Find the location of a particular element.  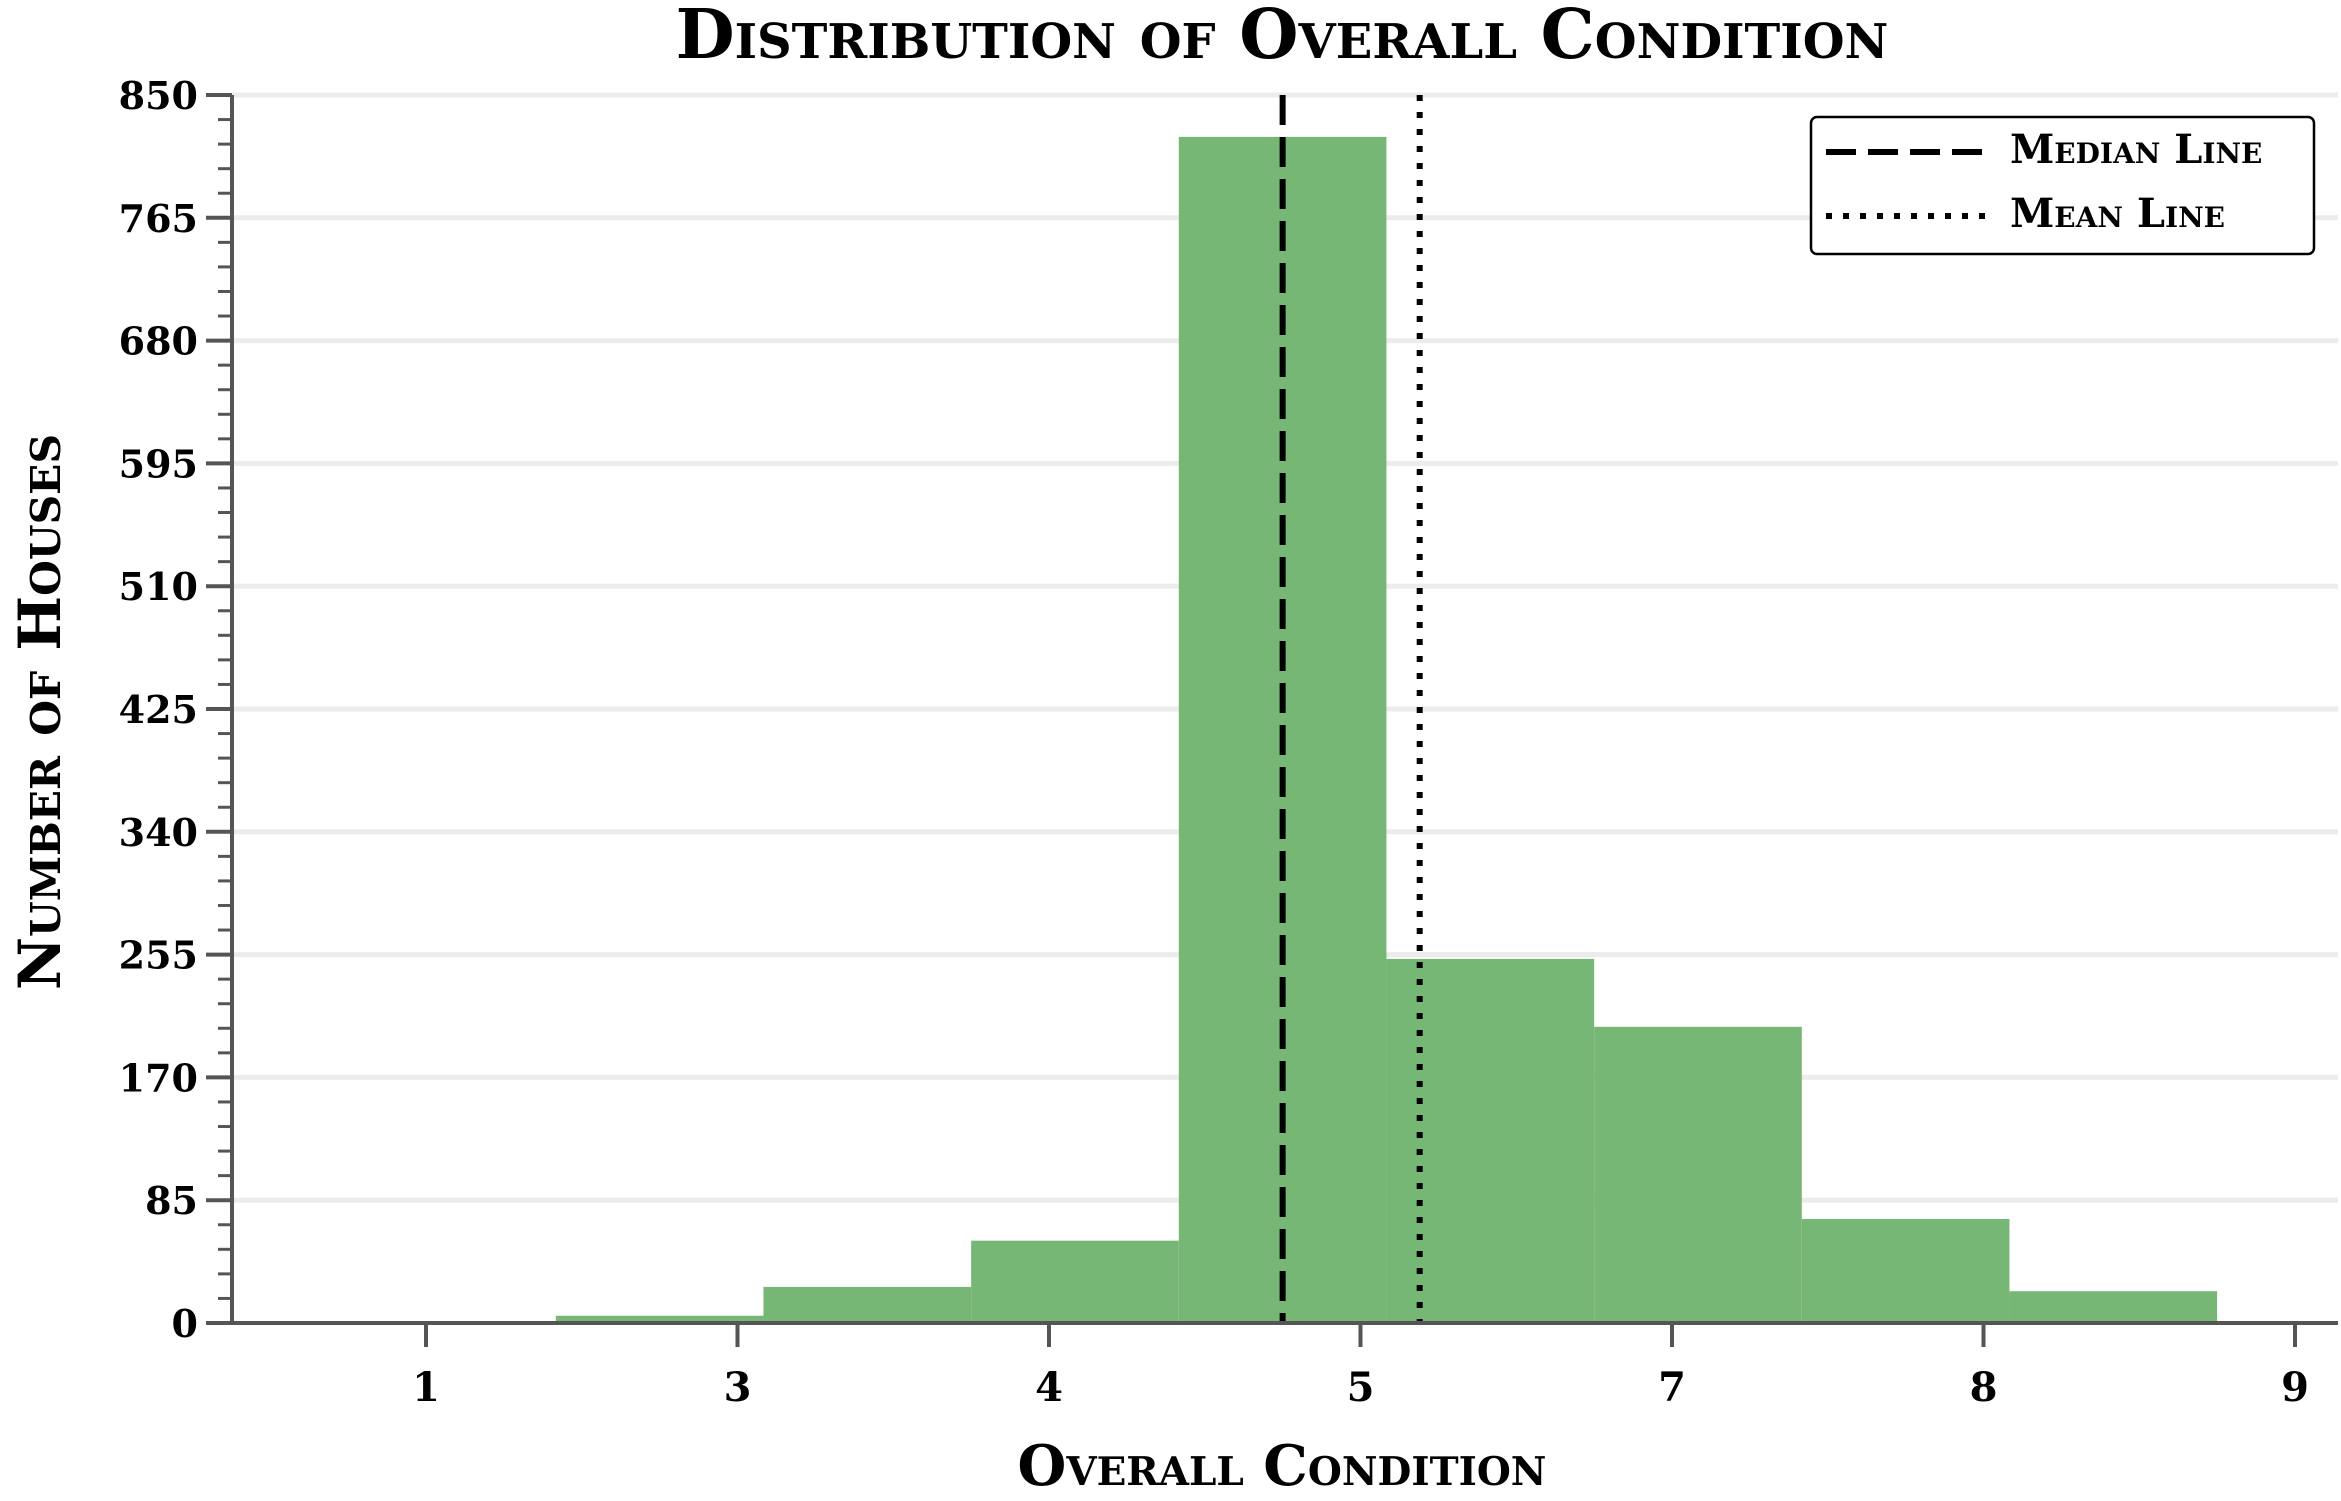

y-tick-label-10: 850 is located at coordinates (158, 95).